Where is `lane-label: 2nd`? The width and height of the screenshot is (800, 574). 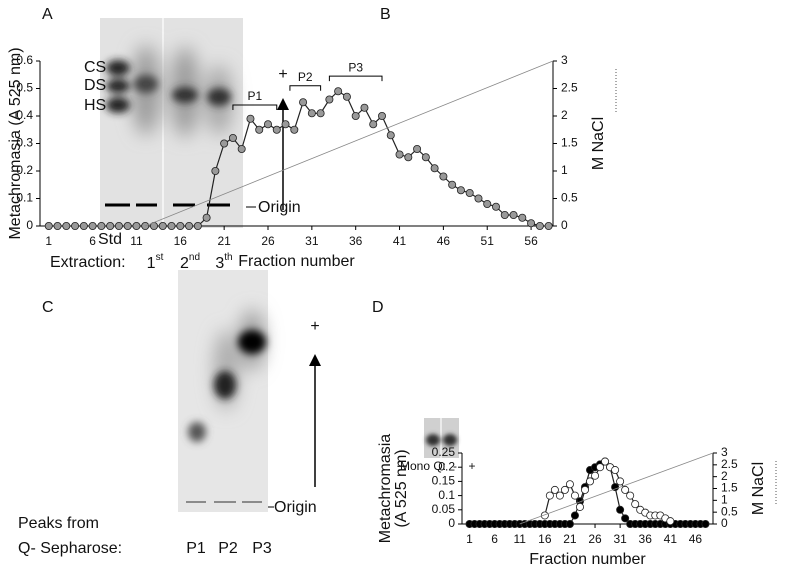
lane-label: 2nd is located at coordinates (190, 262).